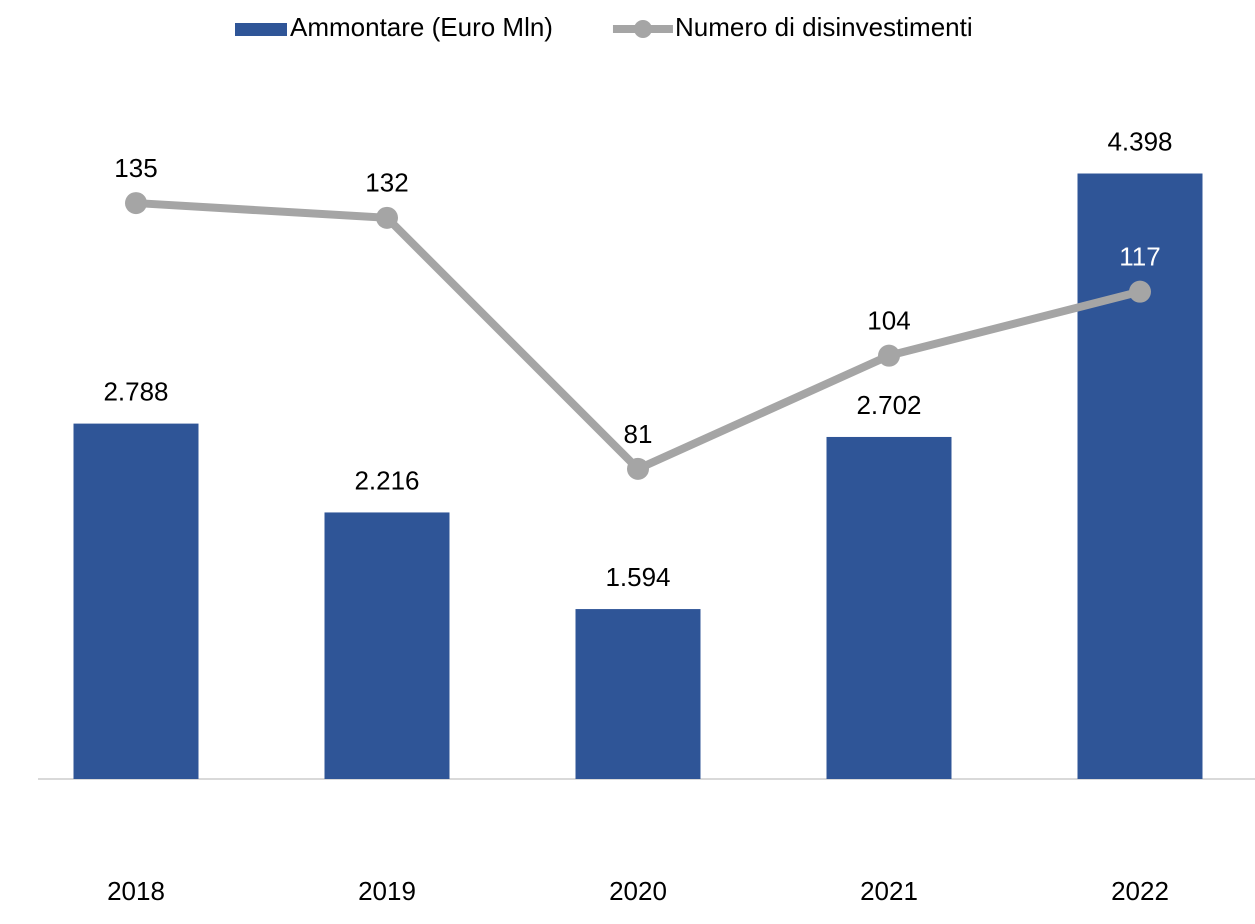 This screenshot has width=1255, height=924. I want to click on x-tick-label: 2022, so click(1140, 891).